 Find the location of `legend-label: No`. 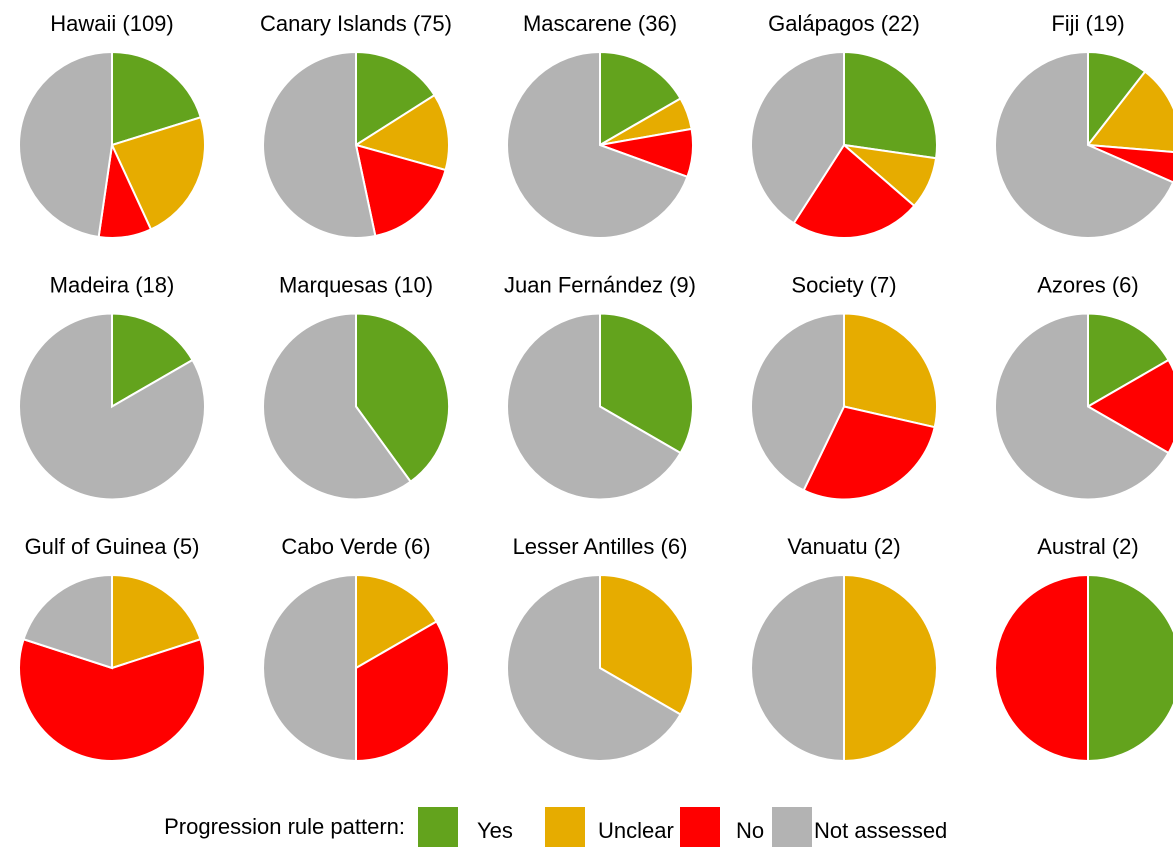

legend-label: No is located at coordinates (750, 830).